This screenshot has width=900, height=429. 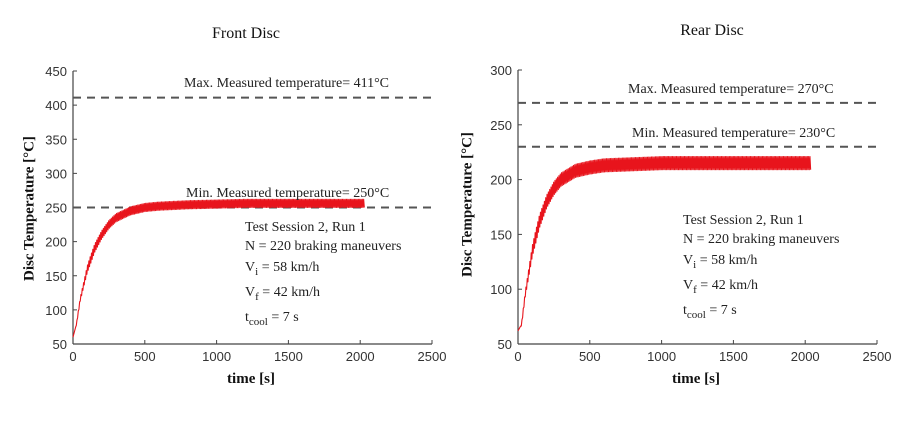 What do you see at coordinates (734, 133) in the screenshot?
I see `min-reference-label: Min. Measured temperature= 230°C` at bounding box center [734, 133].